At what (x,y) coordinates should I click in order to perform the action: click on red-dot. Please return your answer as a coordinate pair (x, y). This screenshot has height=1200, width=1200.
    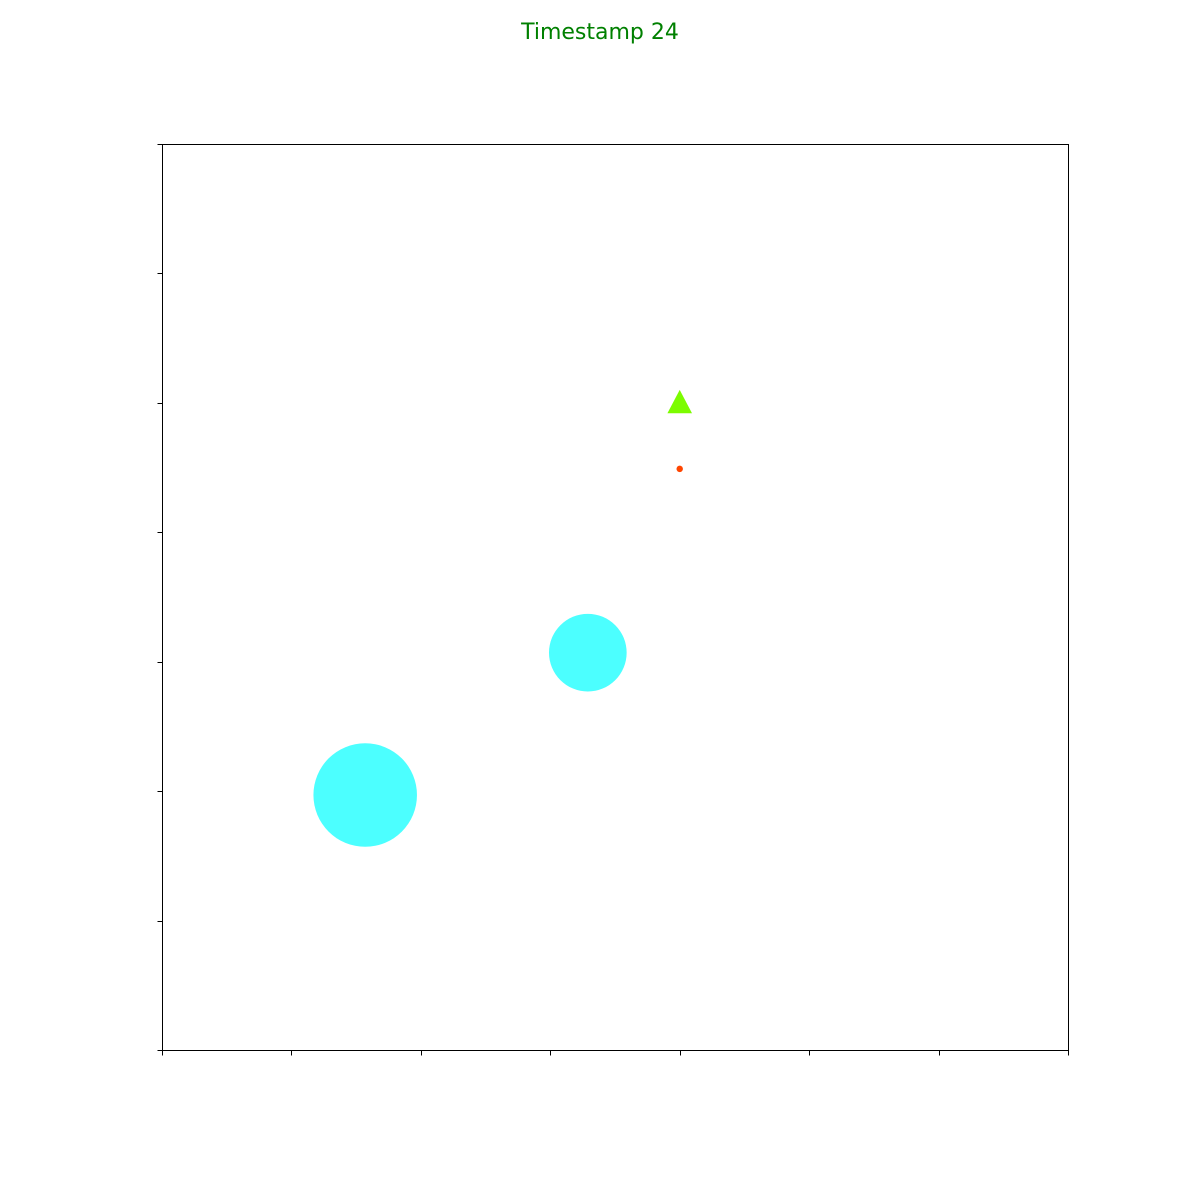
    Looking at the image, I should click on (679, 469).